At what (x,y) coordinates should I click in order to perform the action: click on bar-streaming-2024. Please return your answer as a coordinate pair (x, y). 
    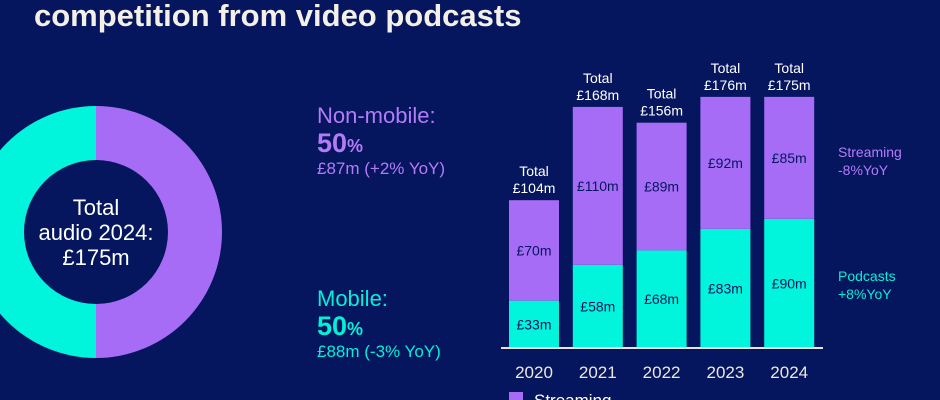
    Looking at the image, I should click on (789, 157).